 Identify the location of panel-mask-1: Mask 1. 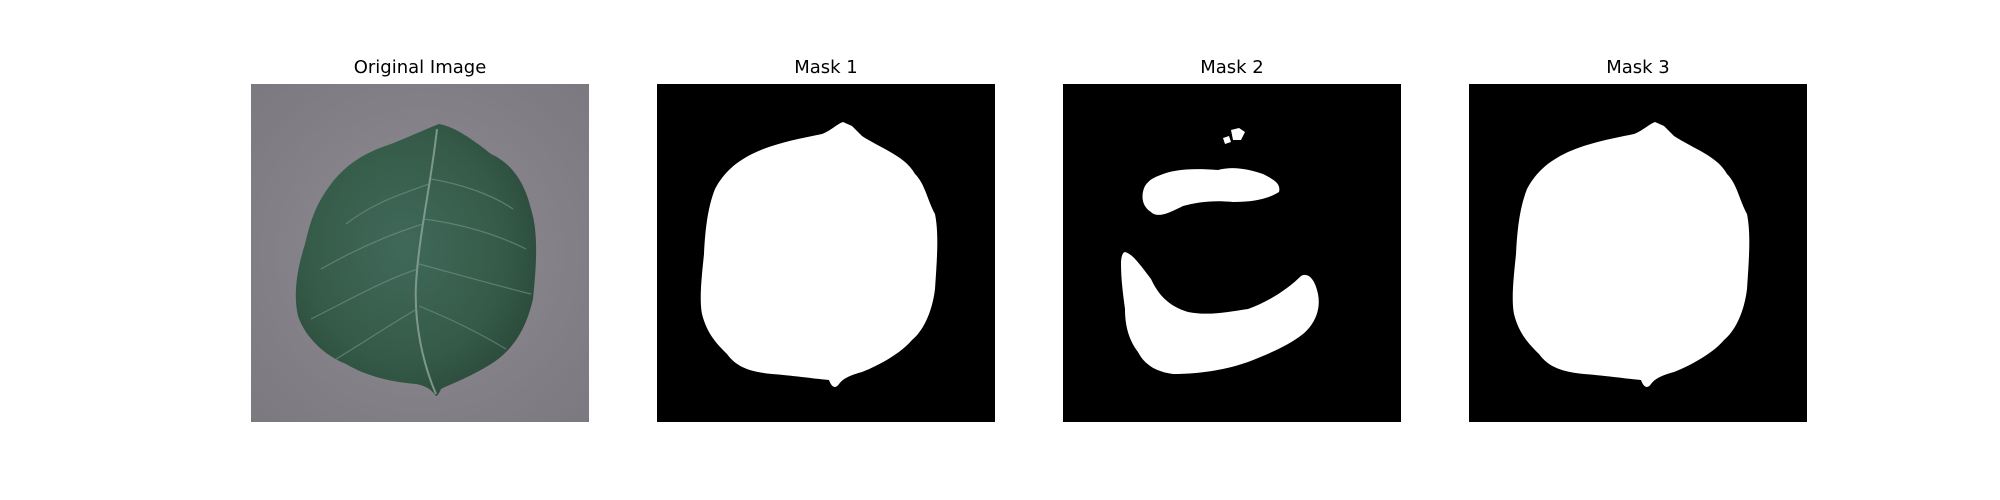
(826, 239).